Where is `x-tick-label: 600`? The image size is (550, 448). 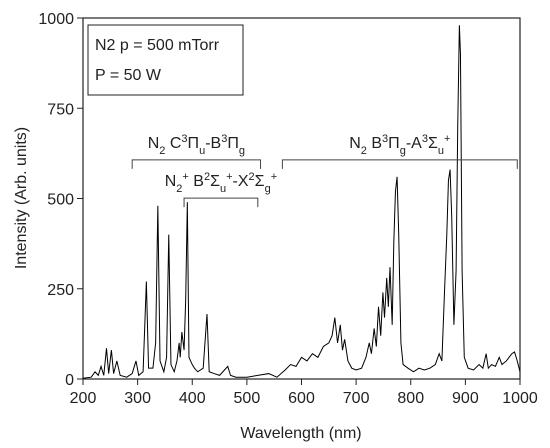 x-tick-label: 600 is located at coordinates (301, 398).